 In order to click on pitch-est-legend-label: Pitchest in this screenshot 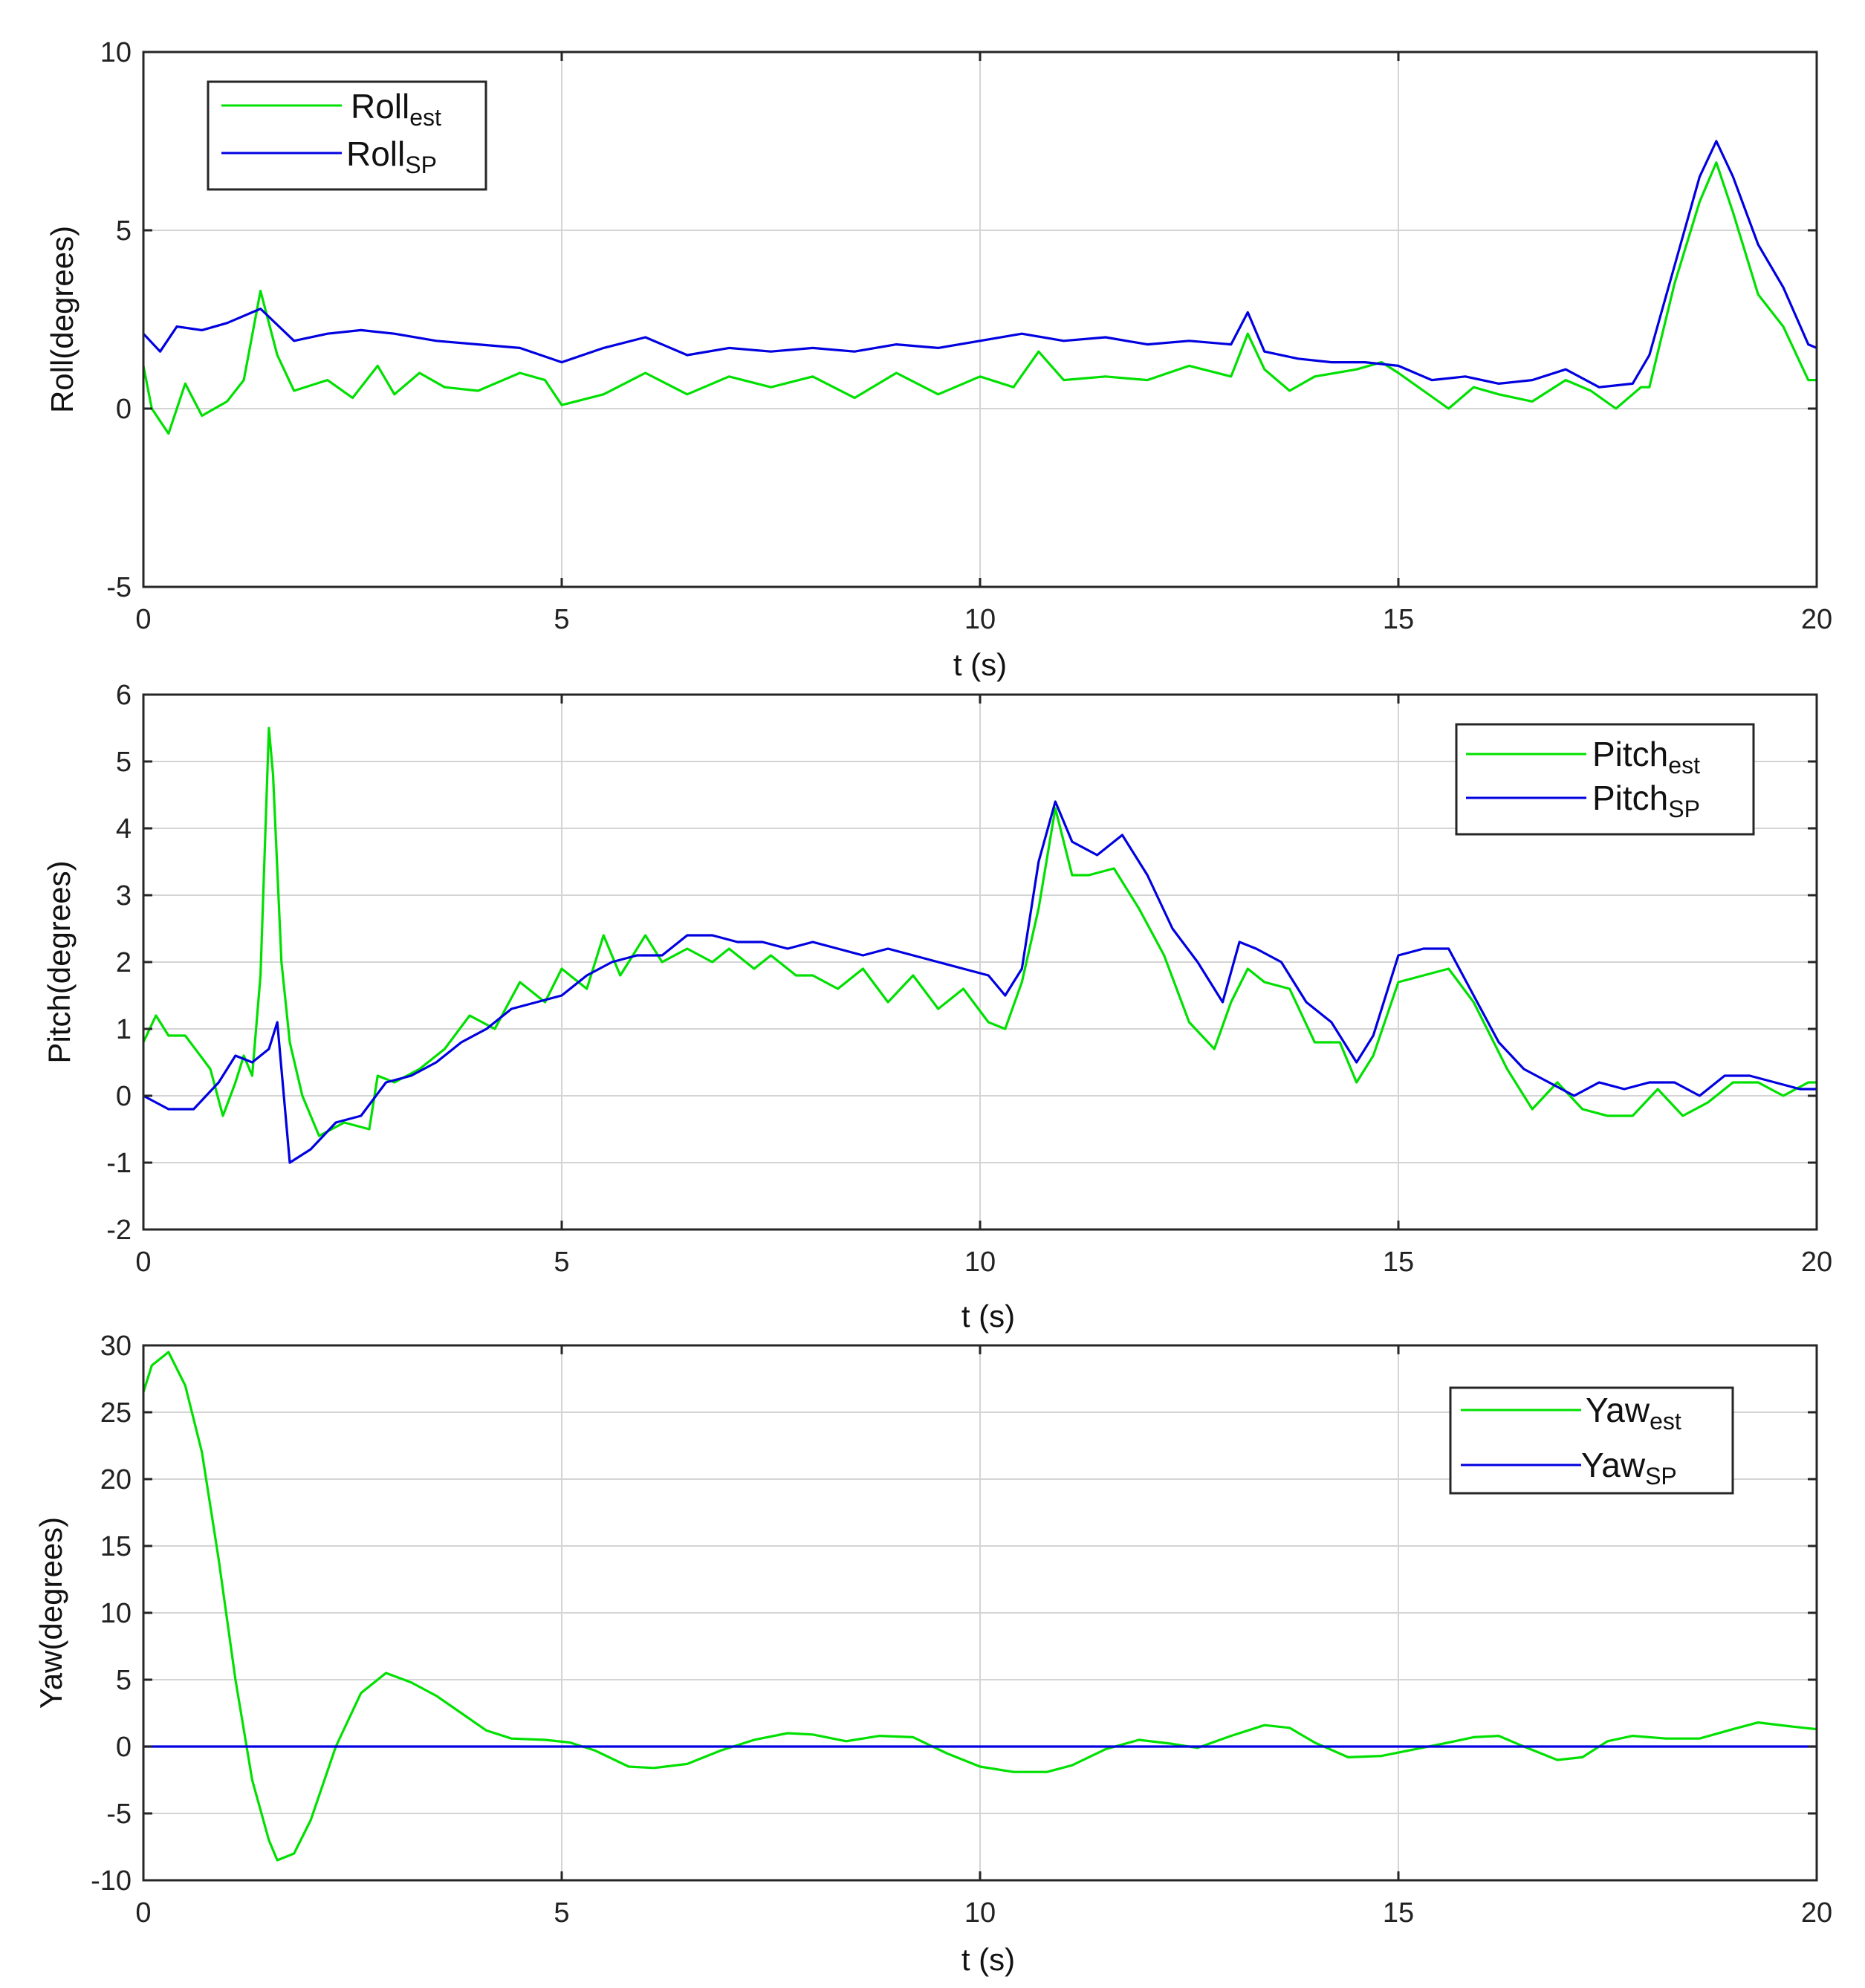, I will do `click(1646, 757)`.